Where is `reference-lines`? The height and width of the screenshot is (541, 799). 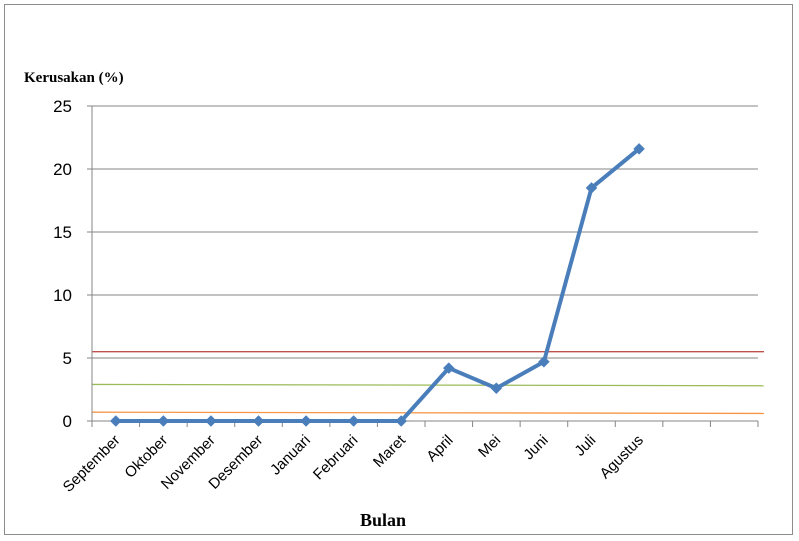 reference-lines is located at coordinates (428, 383).